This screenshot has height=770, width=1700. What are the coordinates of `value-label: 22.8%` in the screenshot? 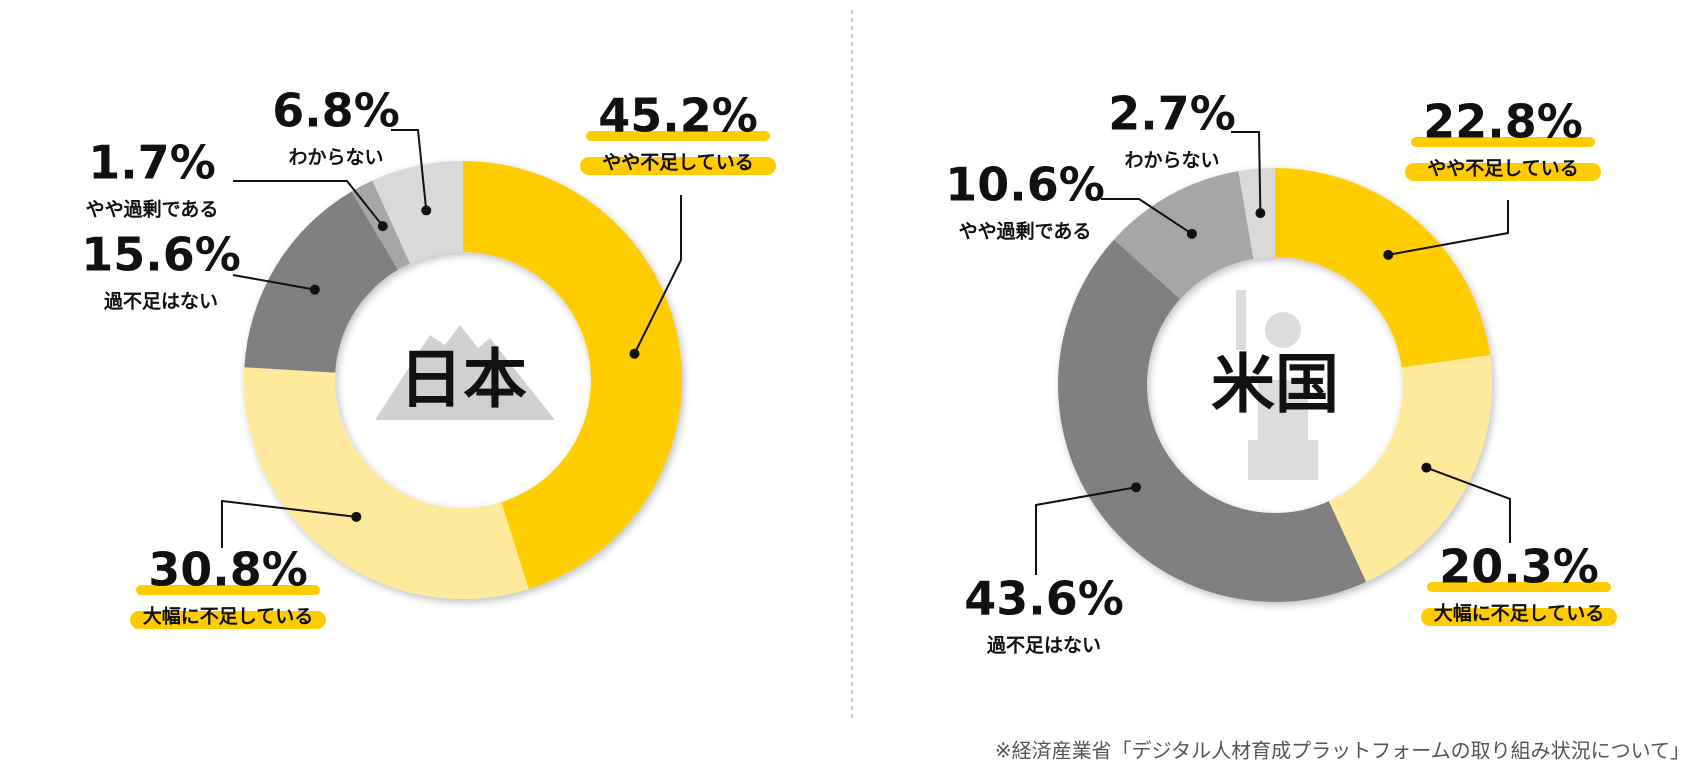 It's located at (1503, 122).